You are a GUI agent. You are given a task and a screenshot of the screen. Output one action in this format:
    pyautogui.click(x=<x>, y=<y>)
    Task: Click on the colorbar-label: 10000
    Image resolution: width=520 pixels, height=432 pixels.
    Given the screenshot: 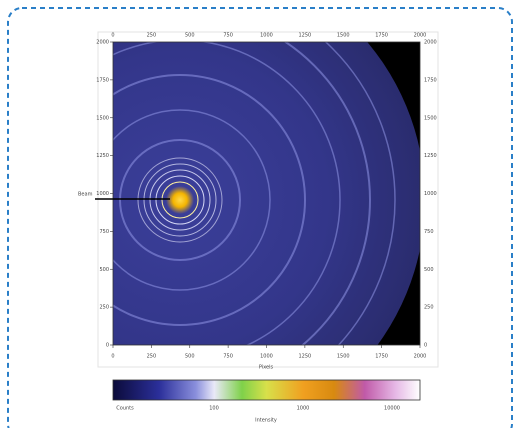 What is the action you would take?
    pyautogui.click(x=392, y=409)
    